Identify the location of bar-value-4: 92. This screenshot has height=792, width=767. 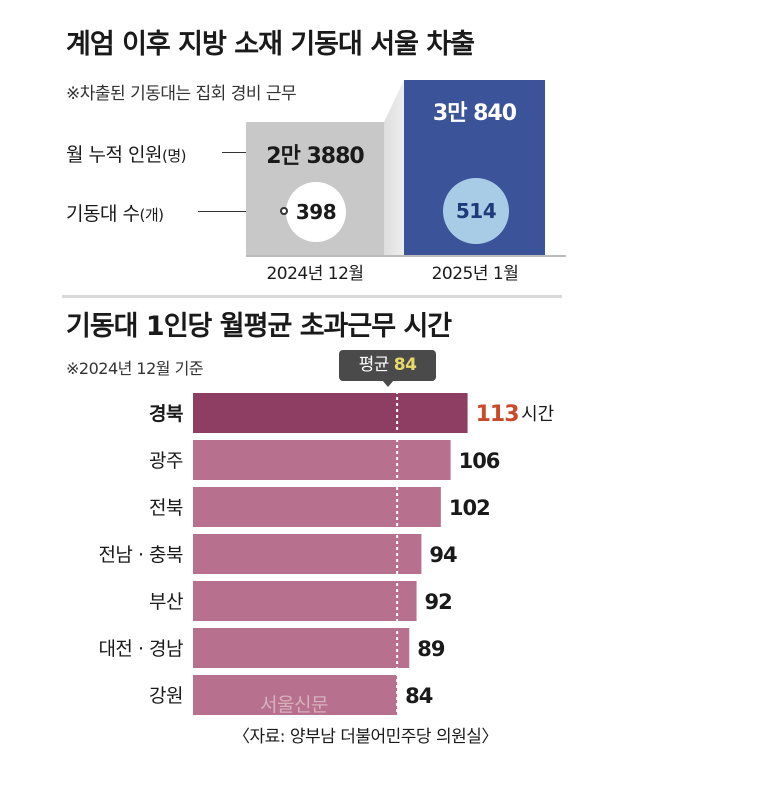
(438, 602).